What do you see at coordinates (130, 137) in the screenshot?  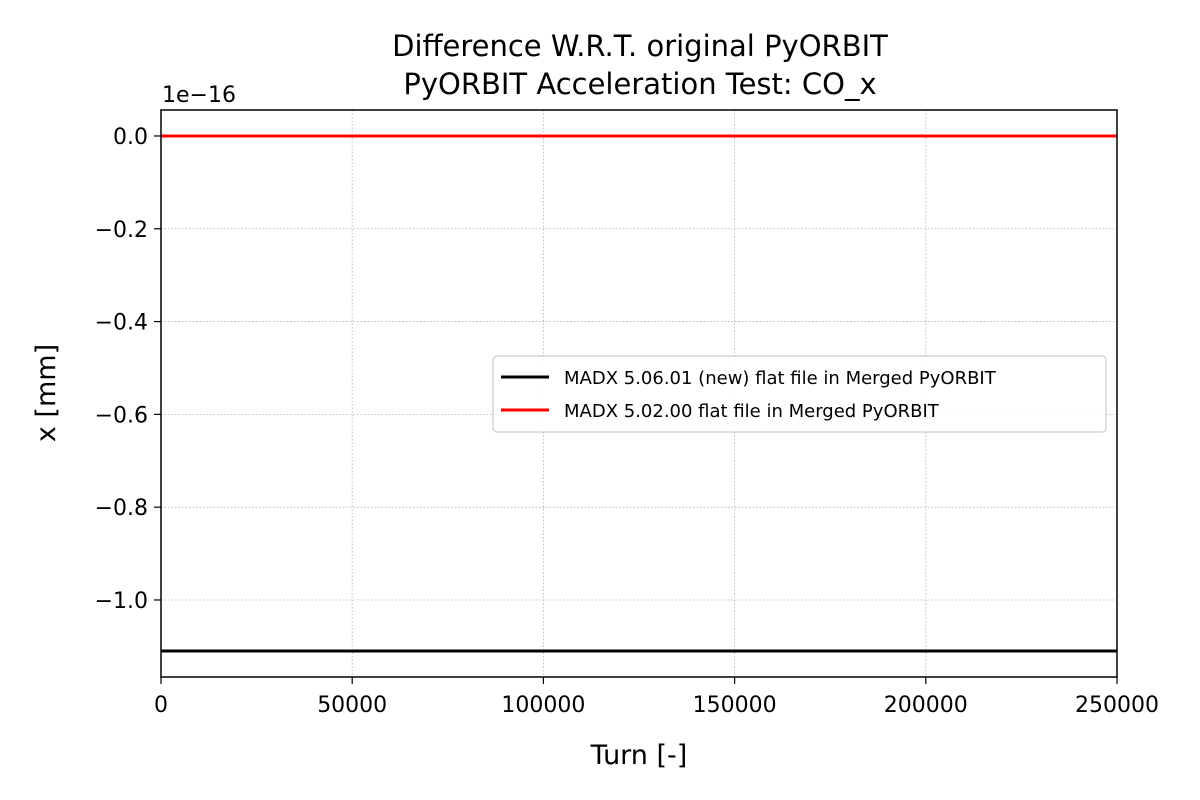 I see `y-tick-label: 0.0` at bounding box center [130, 137].